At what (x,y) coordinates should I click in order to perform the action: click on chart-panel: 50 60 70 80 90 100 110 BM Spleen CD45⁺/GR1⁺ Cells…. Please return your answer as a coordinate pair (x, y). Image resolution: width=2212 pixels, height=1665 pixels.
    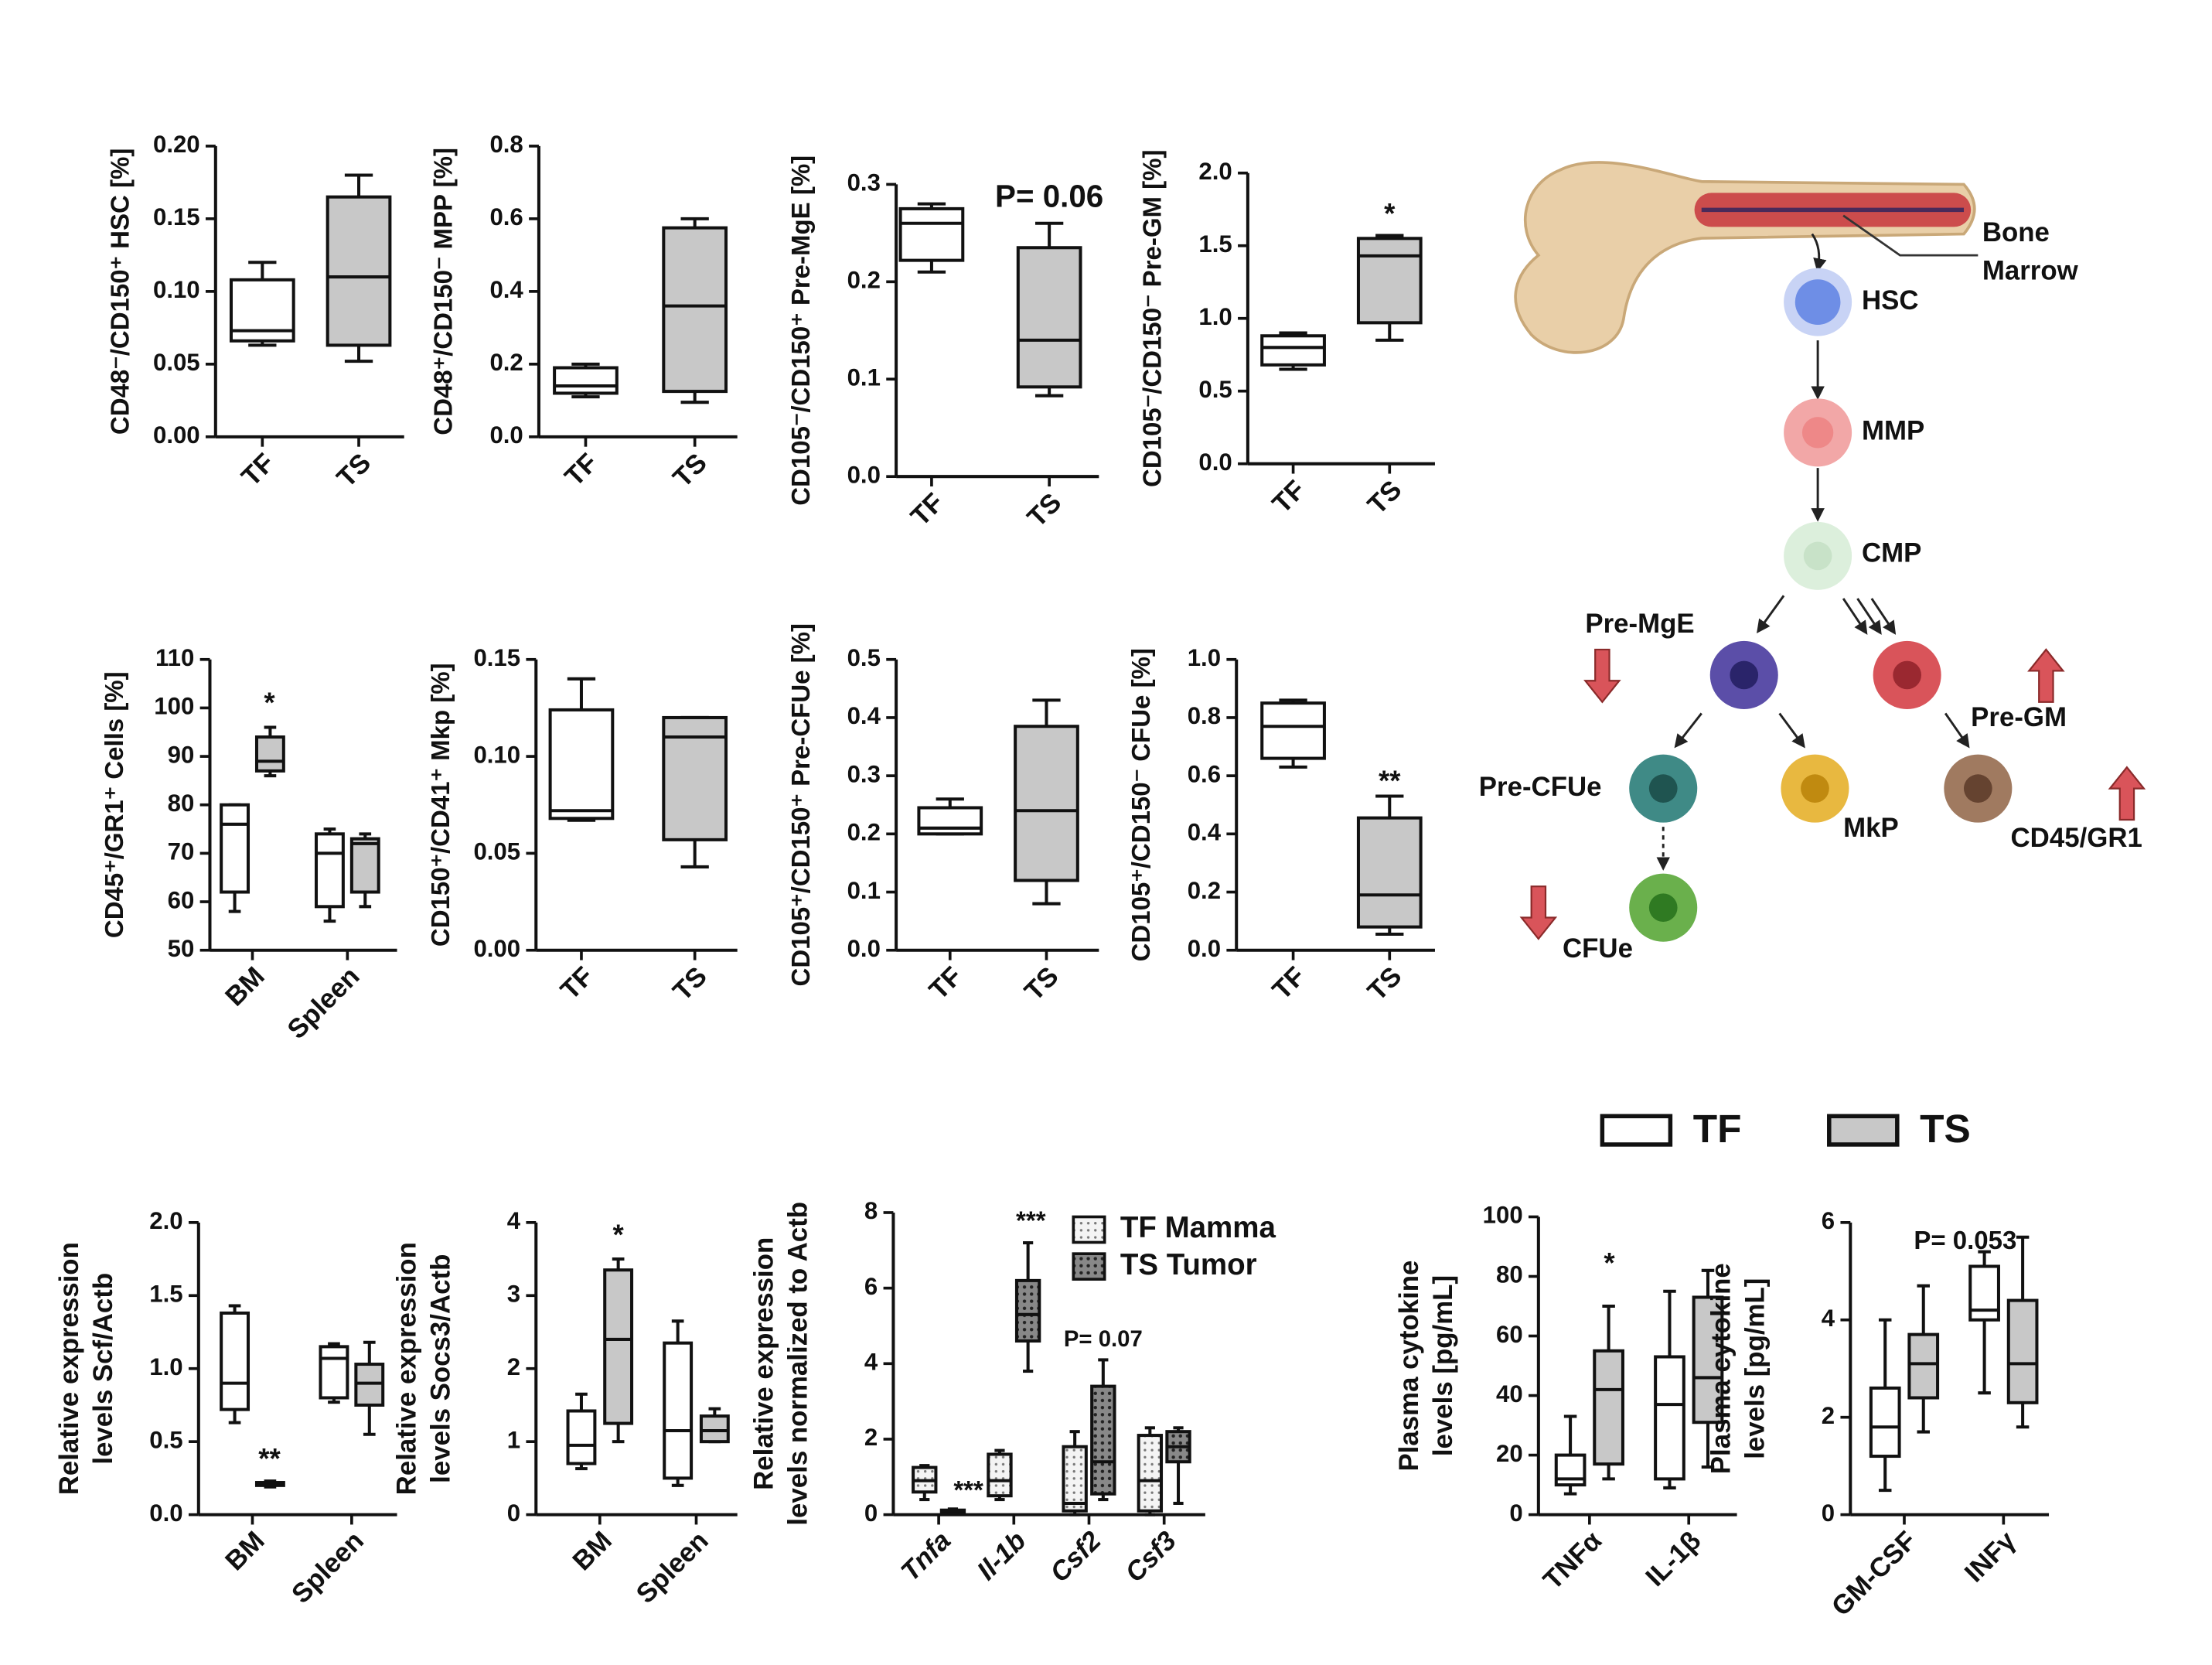
    Looking at the image, I should click on (249, 844).